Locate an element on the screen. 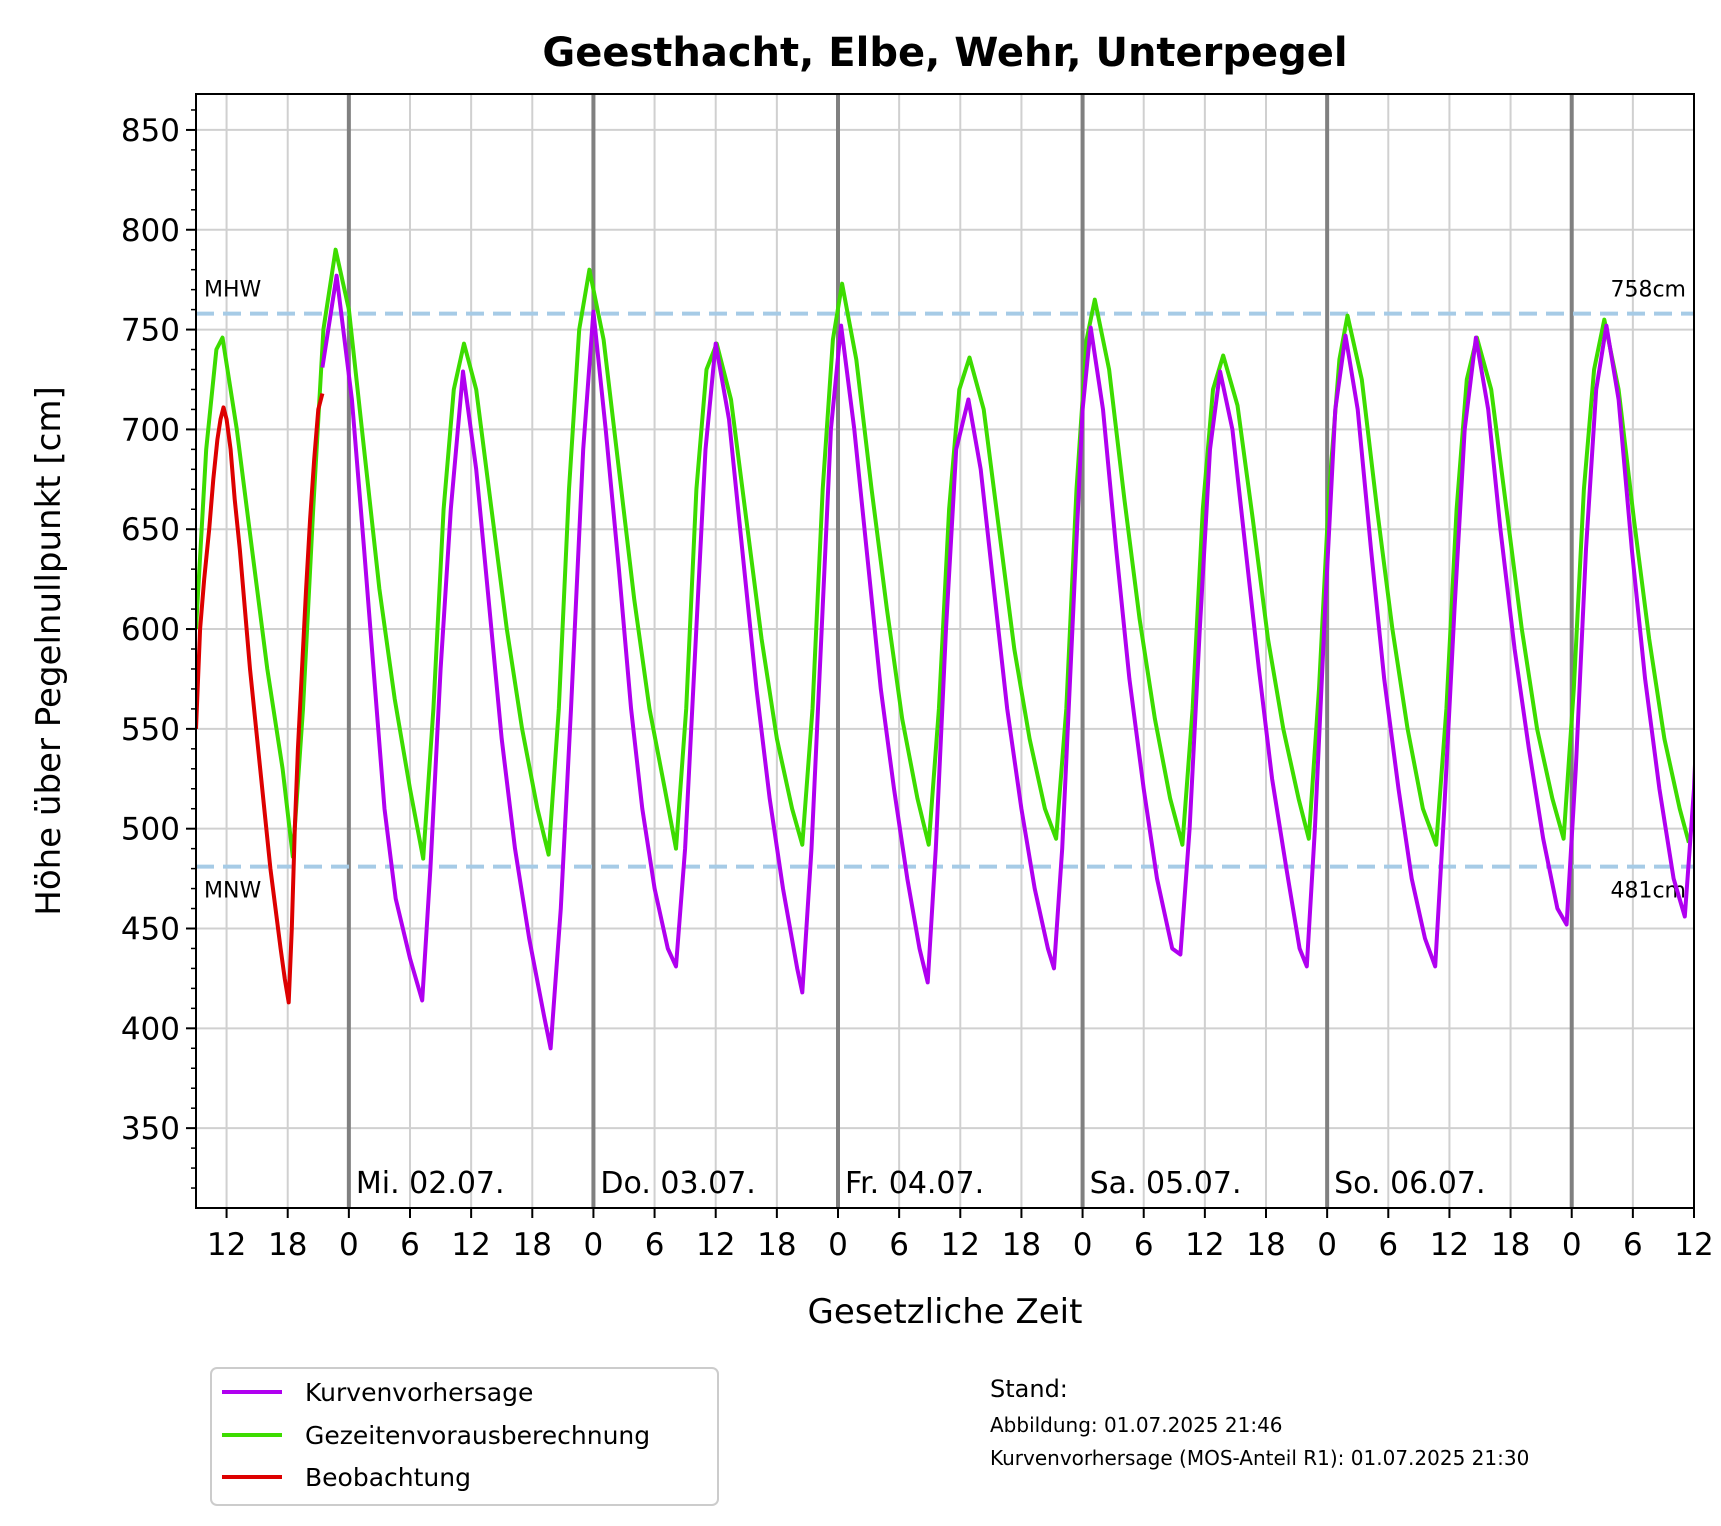  ref-label-mnw: MNW is located at coordinates (232, 891).